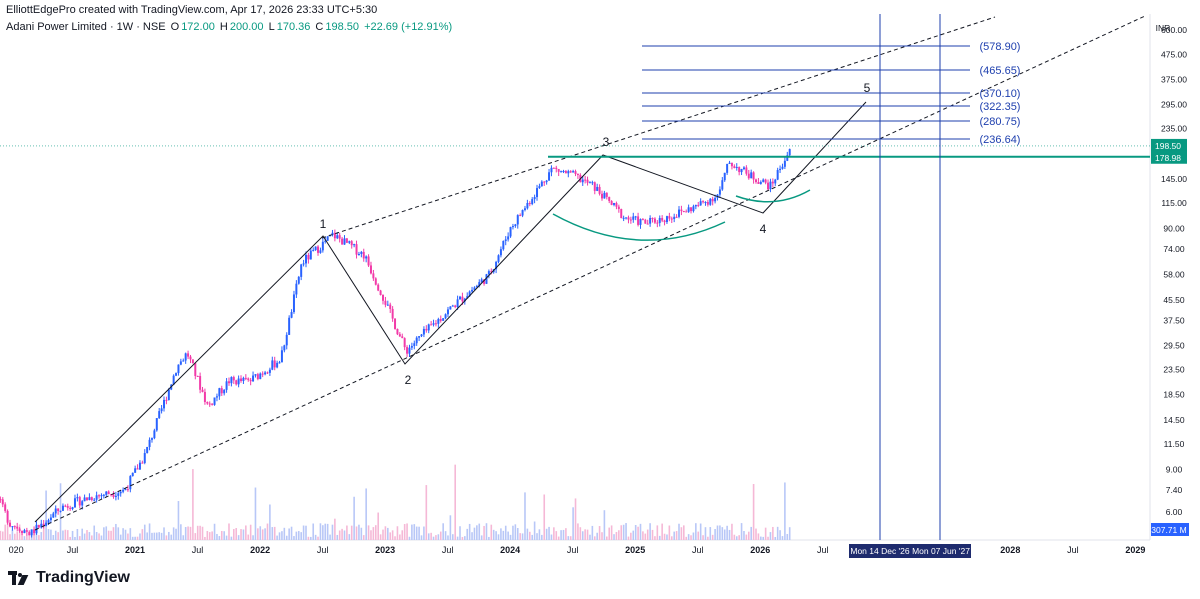  Describe the element at coordinates (293, 27) in the screenshot. I see `low-value: 170.36` at that location.